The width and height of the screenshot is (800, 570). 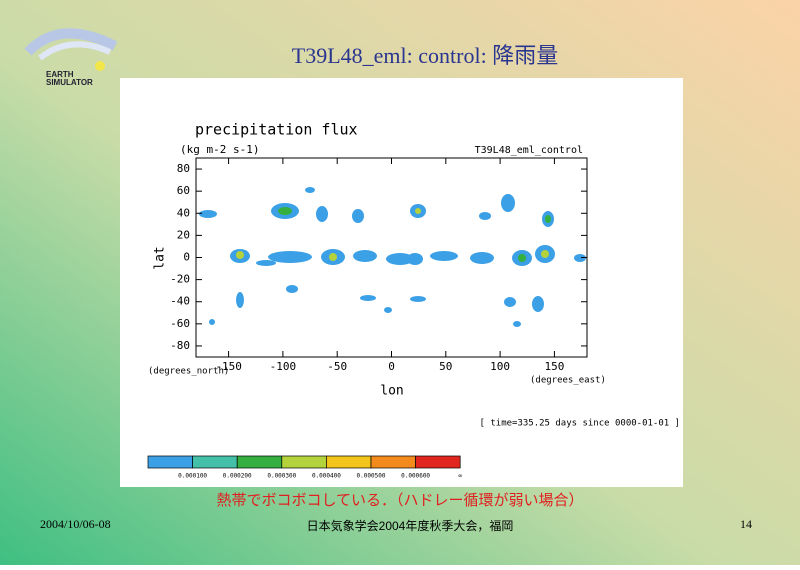 What do you see at coordinates (399, 500) in the screenshot?
I see `caption: 熱帯でボコボコしている．（ハドレー循環が弱い場合）` at bounding box center [399, 500].